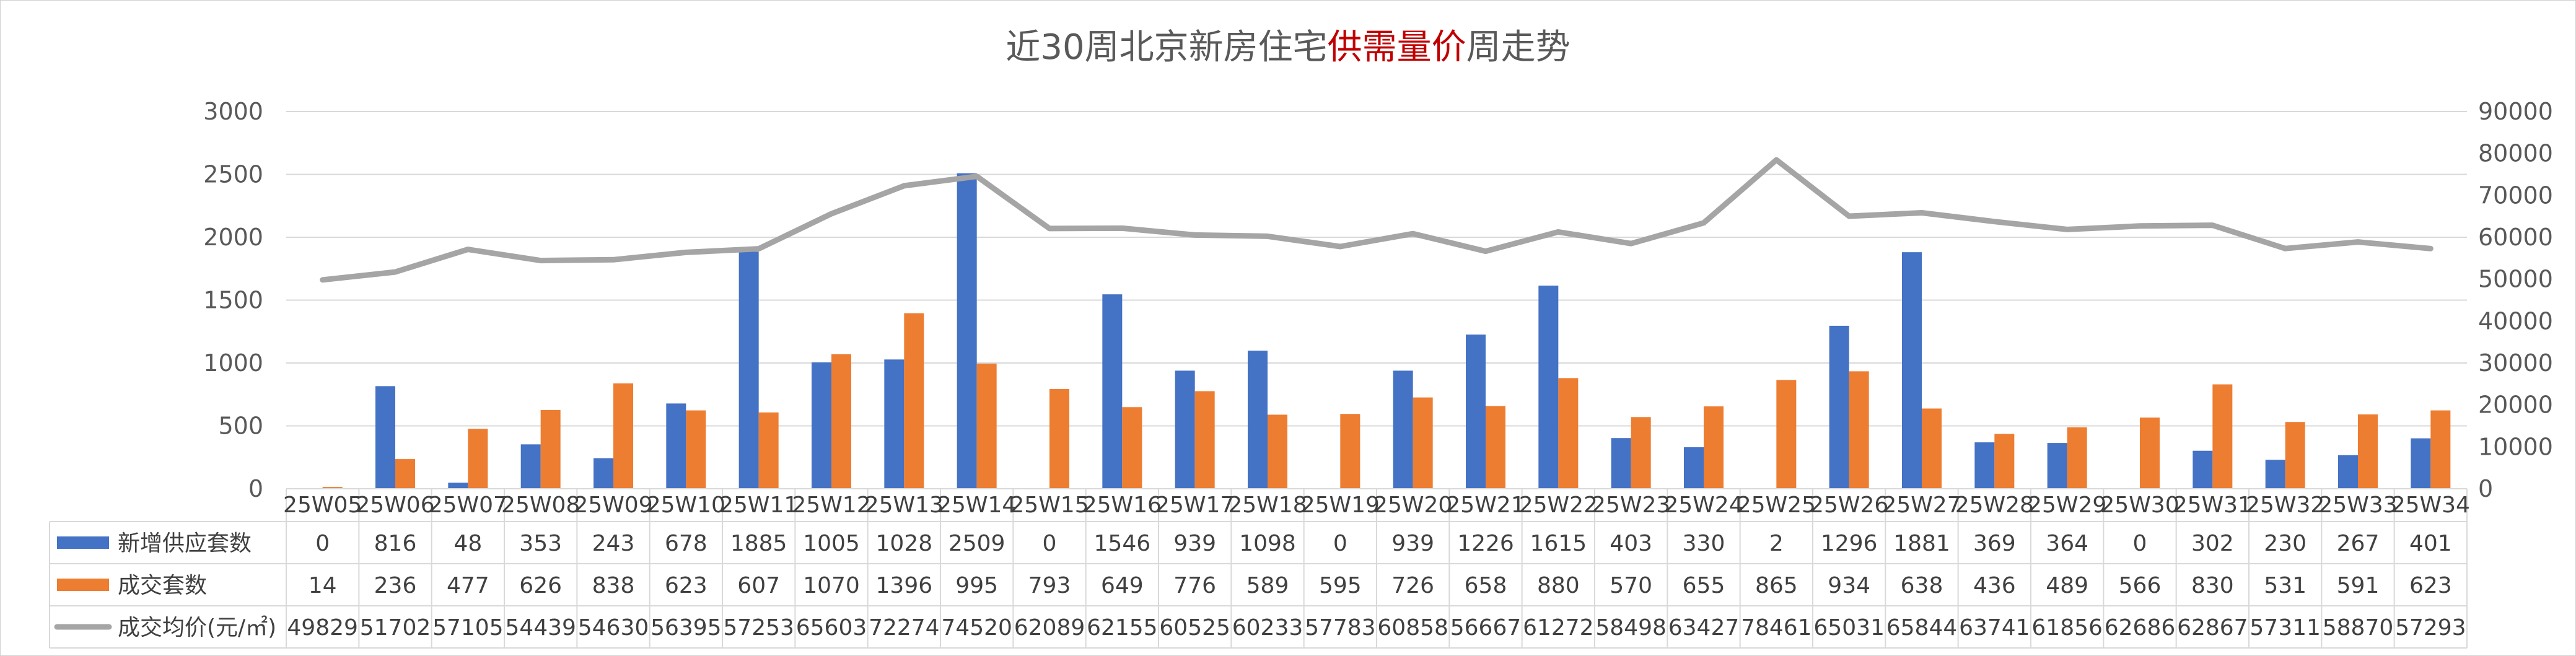  I want to click on table-cell: 830, so click(2212, 585).